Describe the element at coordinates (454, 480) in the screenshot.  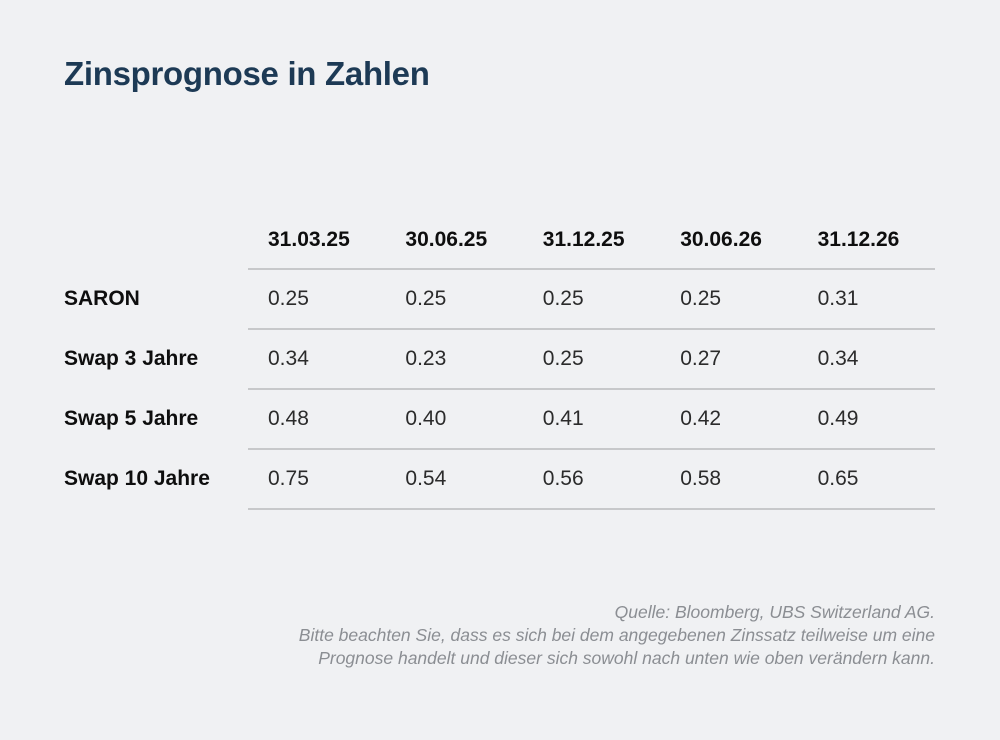
I see `table-value: 0.54` at that location.